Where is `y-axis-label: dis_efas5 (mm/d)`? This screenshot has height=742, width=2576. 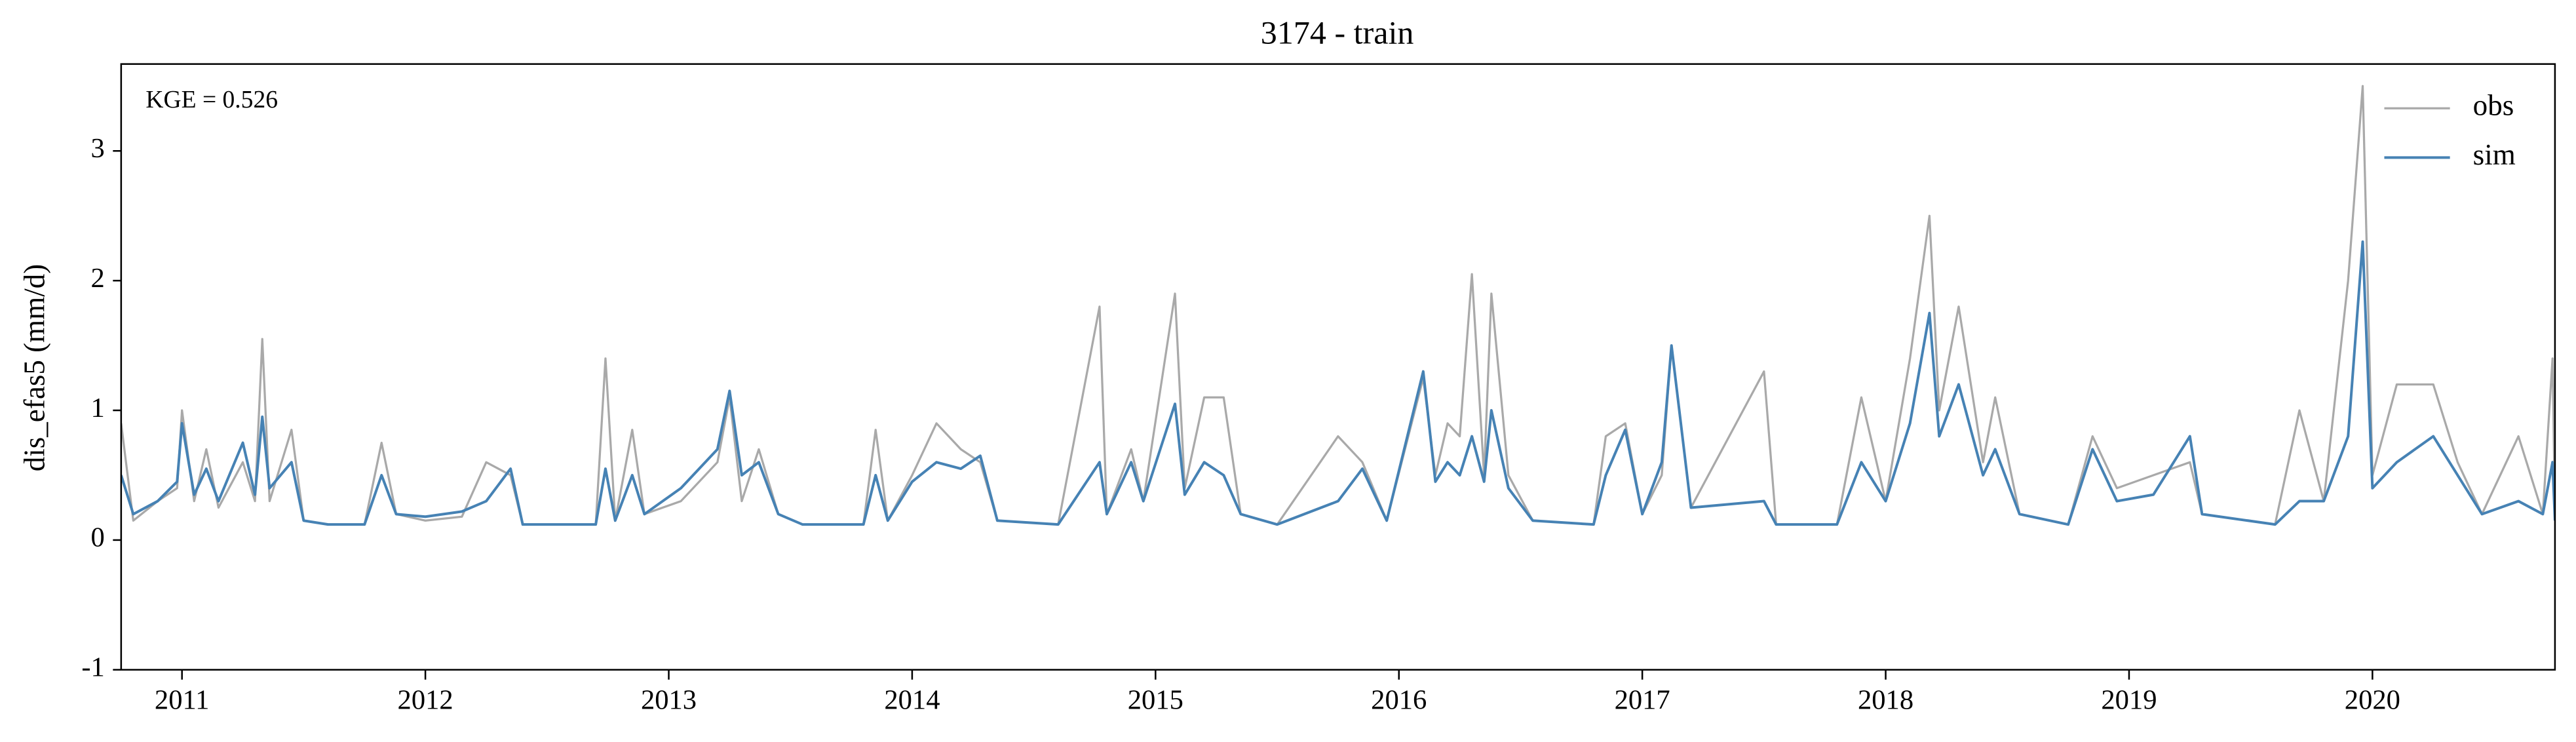
y-axis-label: dis_efas5 (mm/d) is located at coordinates (34, 368).